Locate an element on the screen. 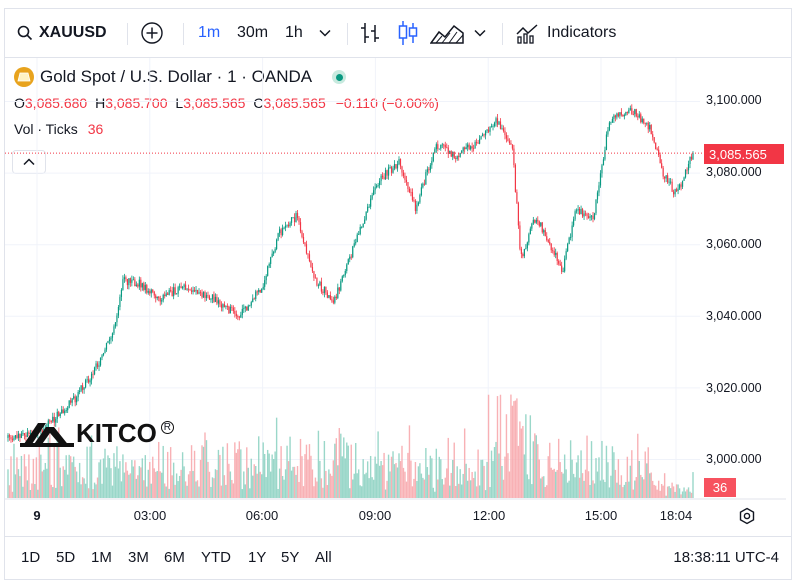 This screenshot has width=798, height=586. collapse-legend-button is located at coordinates (29, 162).